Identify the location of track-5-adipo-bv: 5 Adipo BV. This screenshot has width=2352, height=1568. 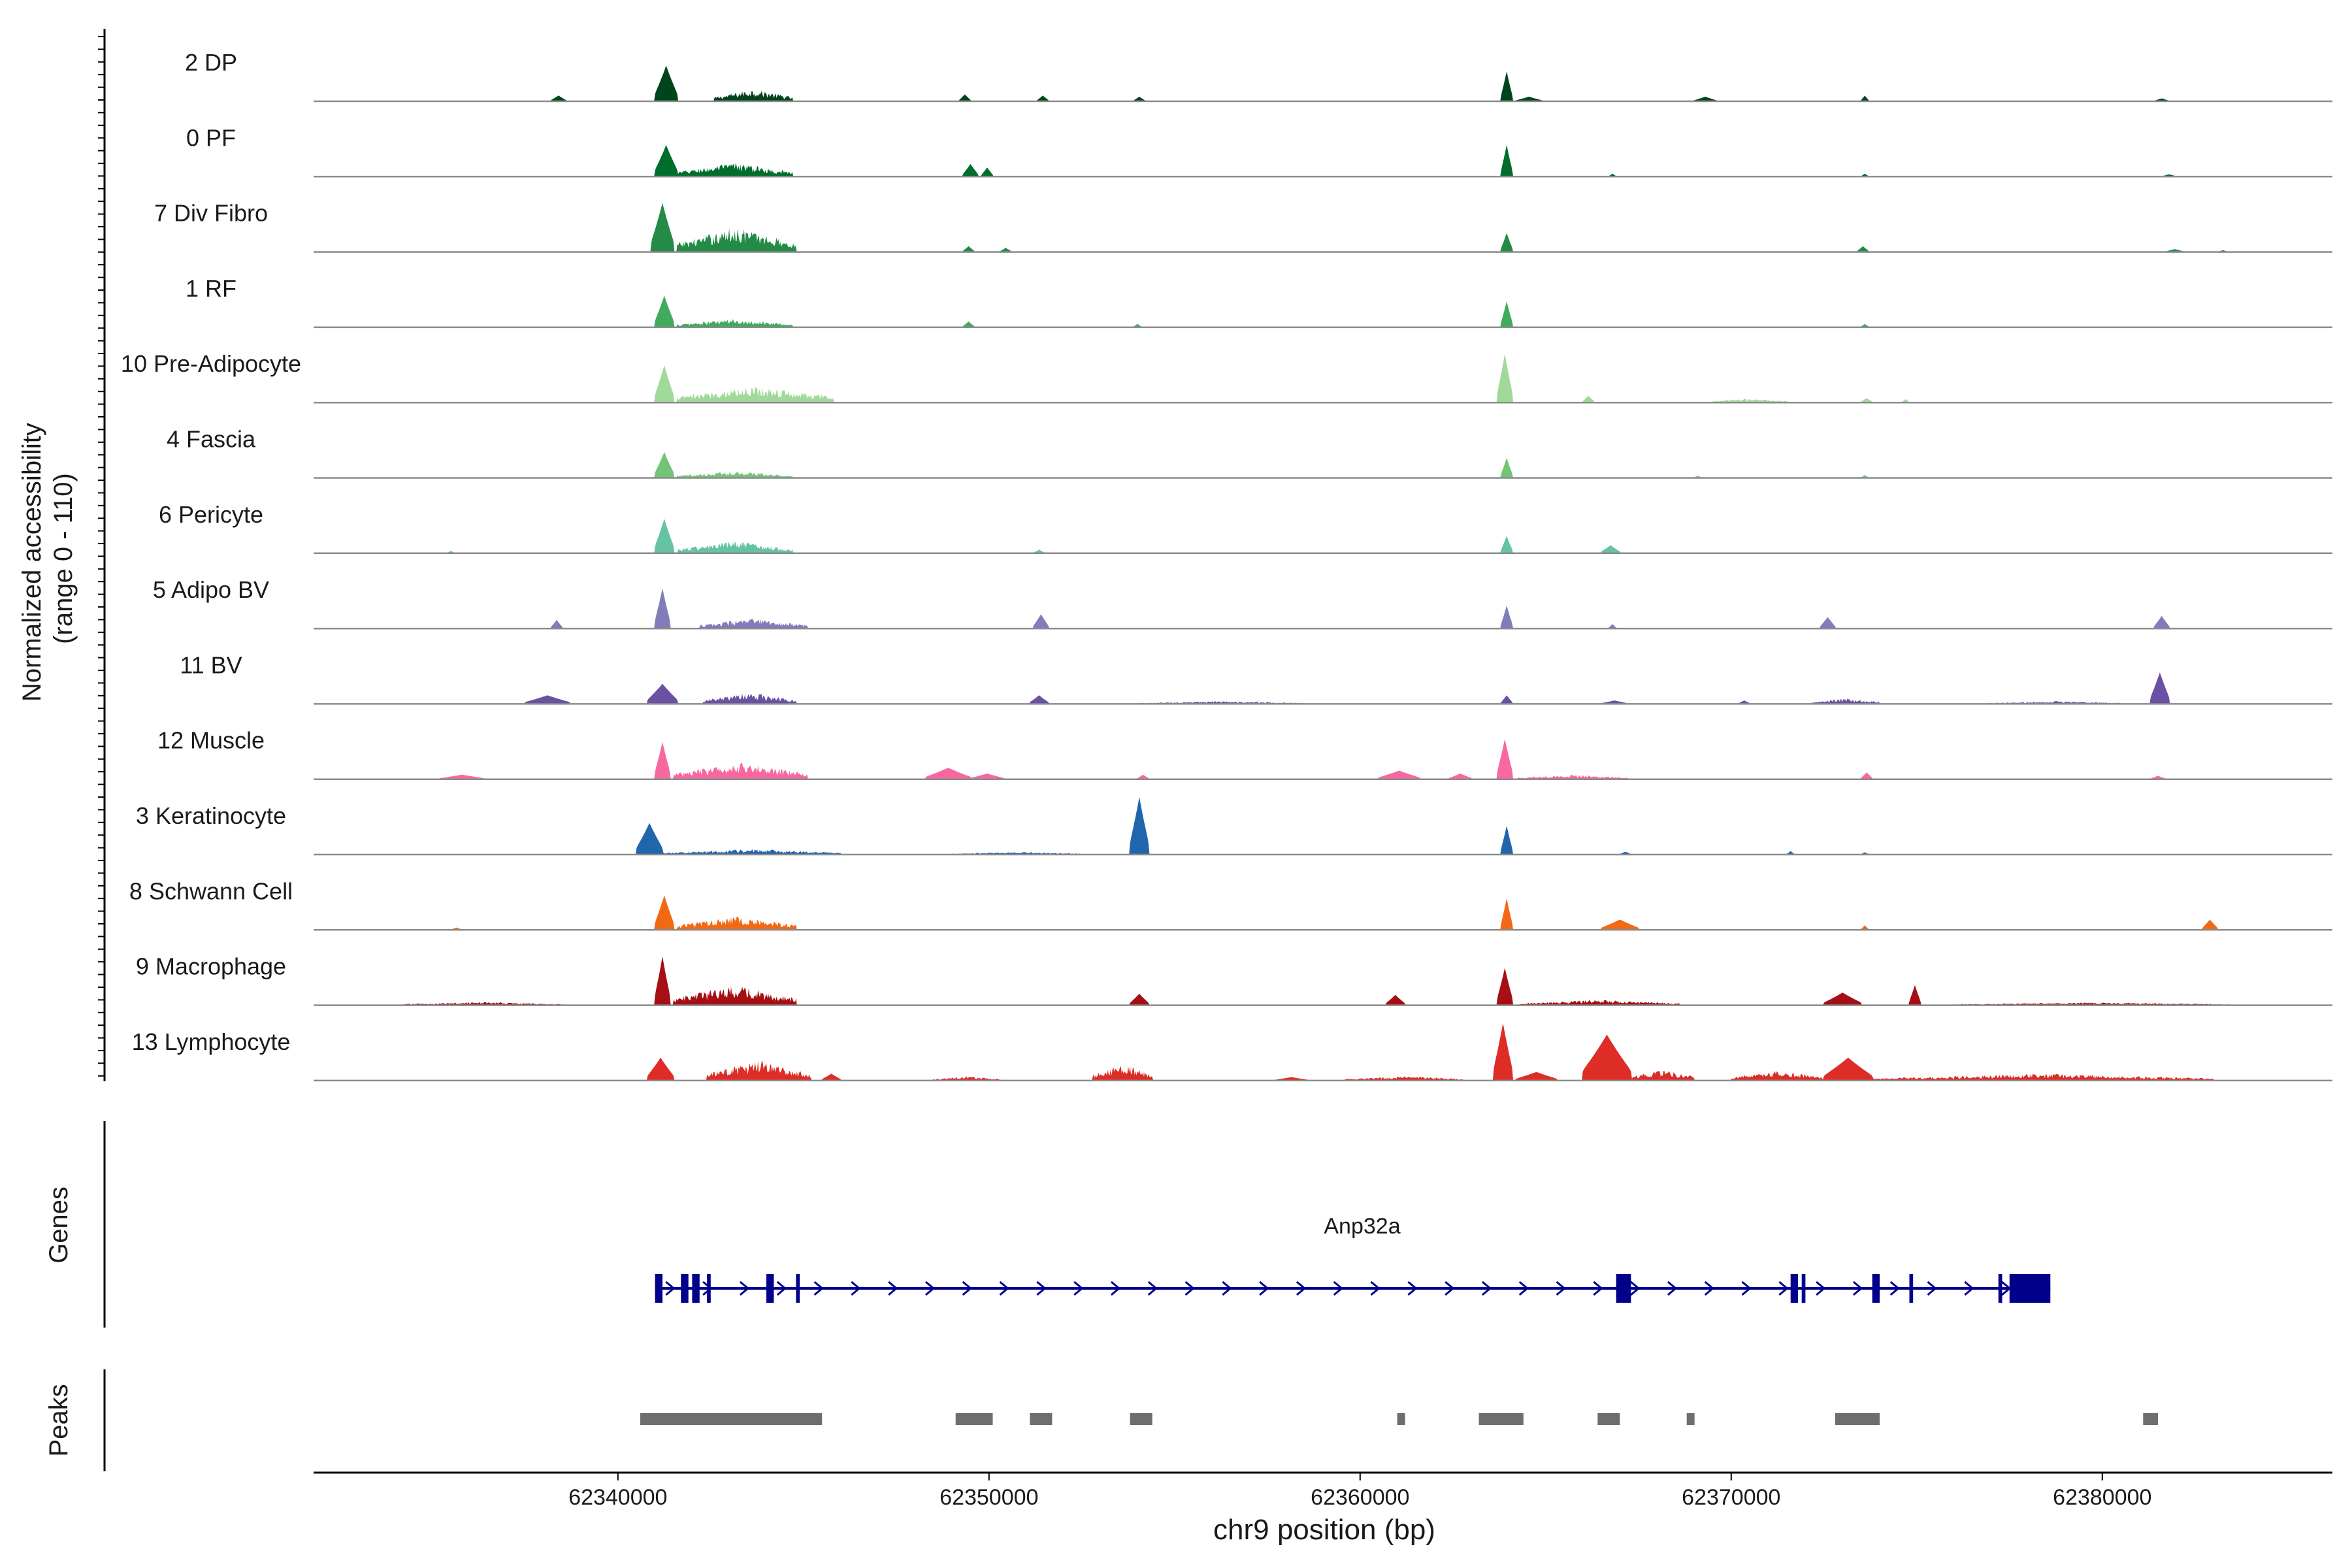
(1242, 603).